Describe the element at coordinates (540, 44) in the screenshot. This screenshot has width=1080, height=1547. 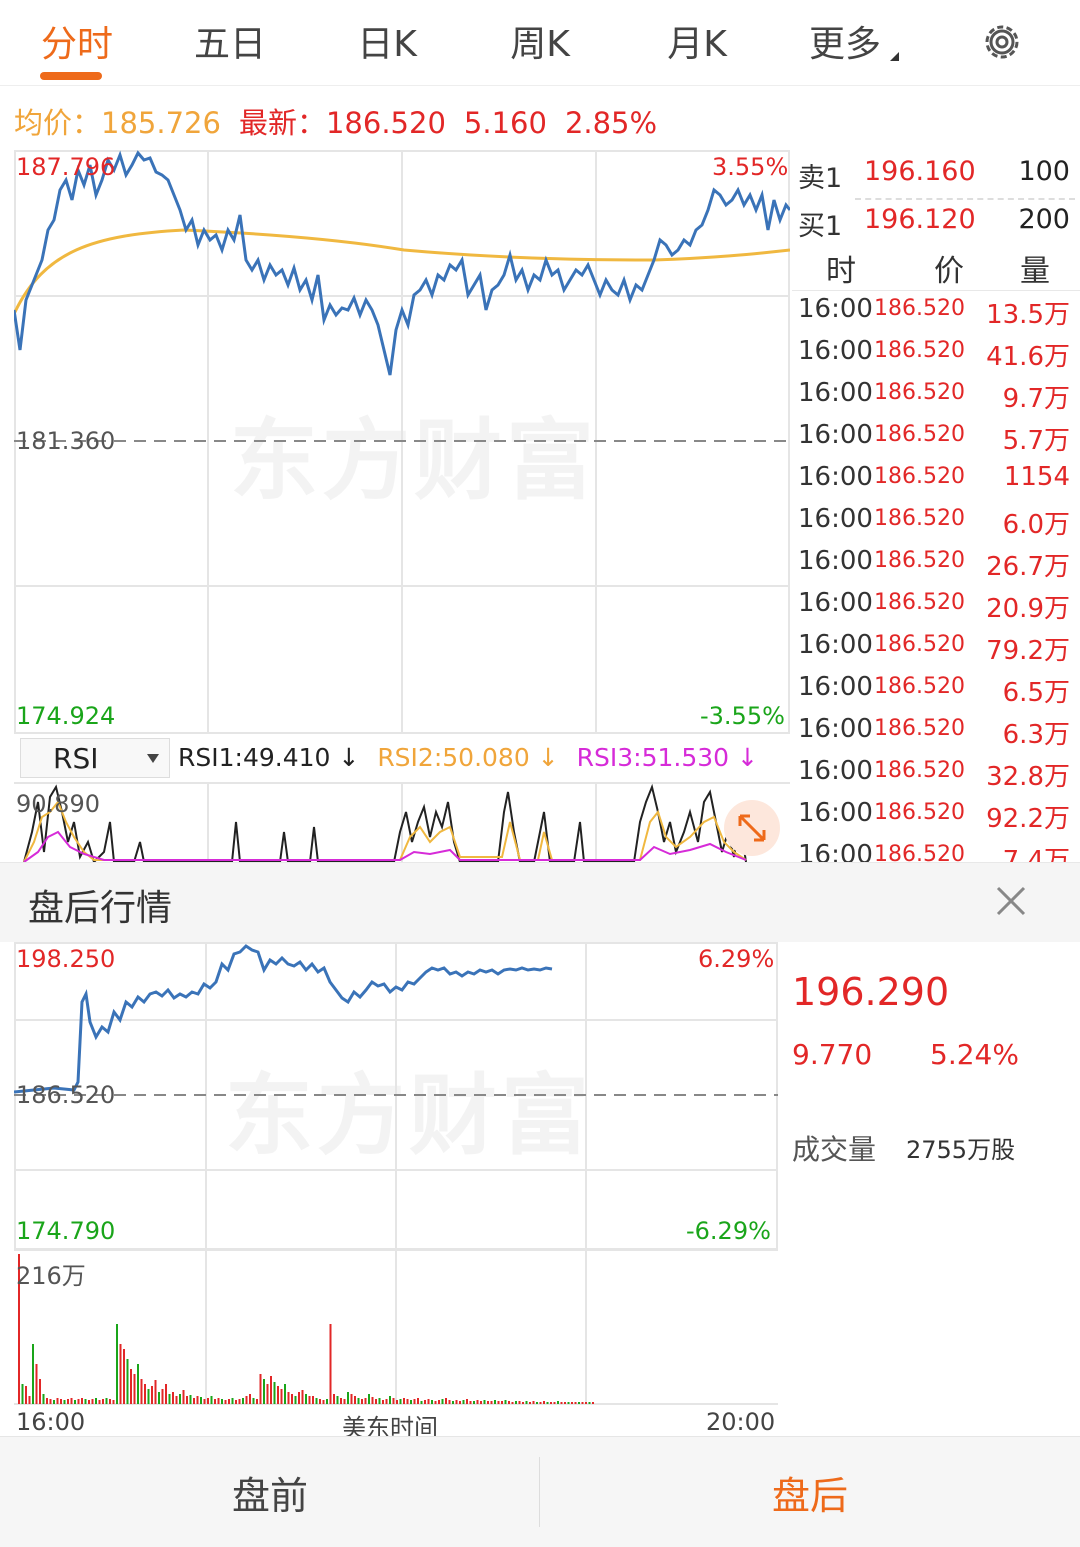
I see `tab-weekly-k: 周K` at that location.